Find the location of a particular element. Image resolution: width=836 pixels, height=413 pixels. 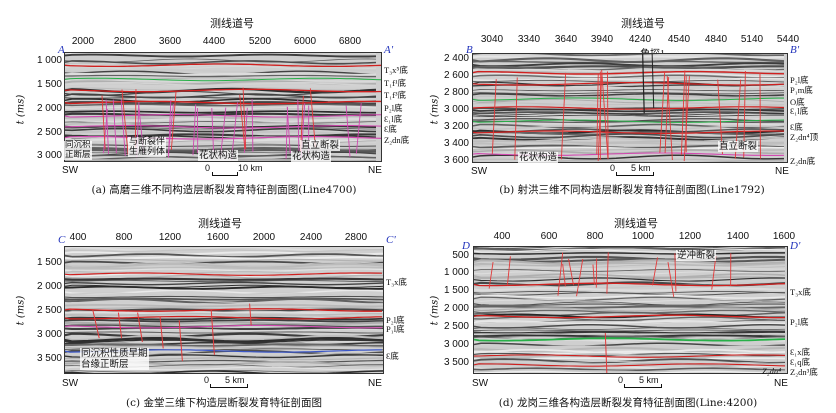

panel-c-scale-zero: 0 is located at coordinates (207, 380).